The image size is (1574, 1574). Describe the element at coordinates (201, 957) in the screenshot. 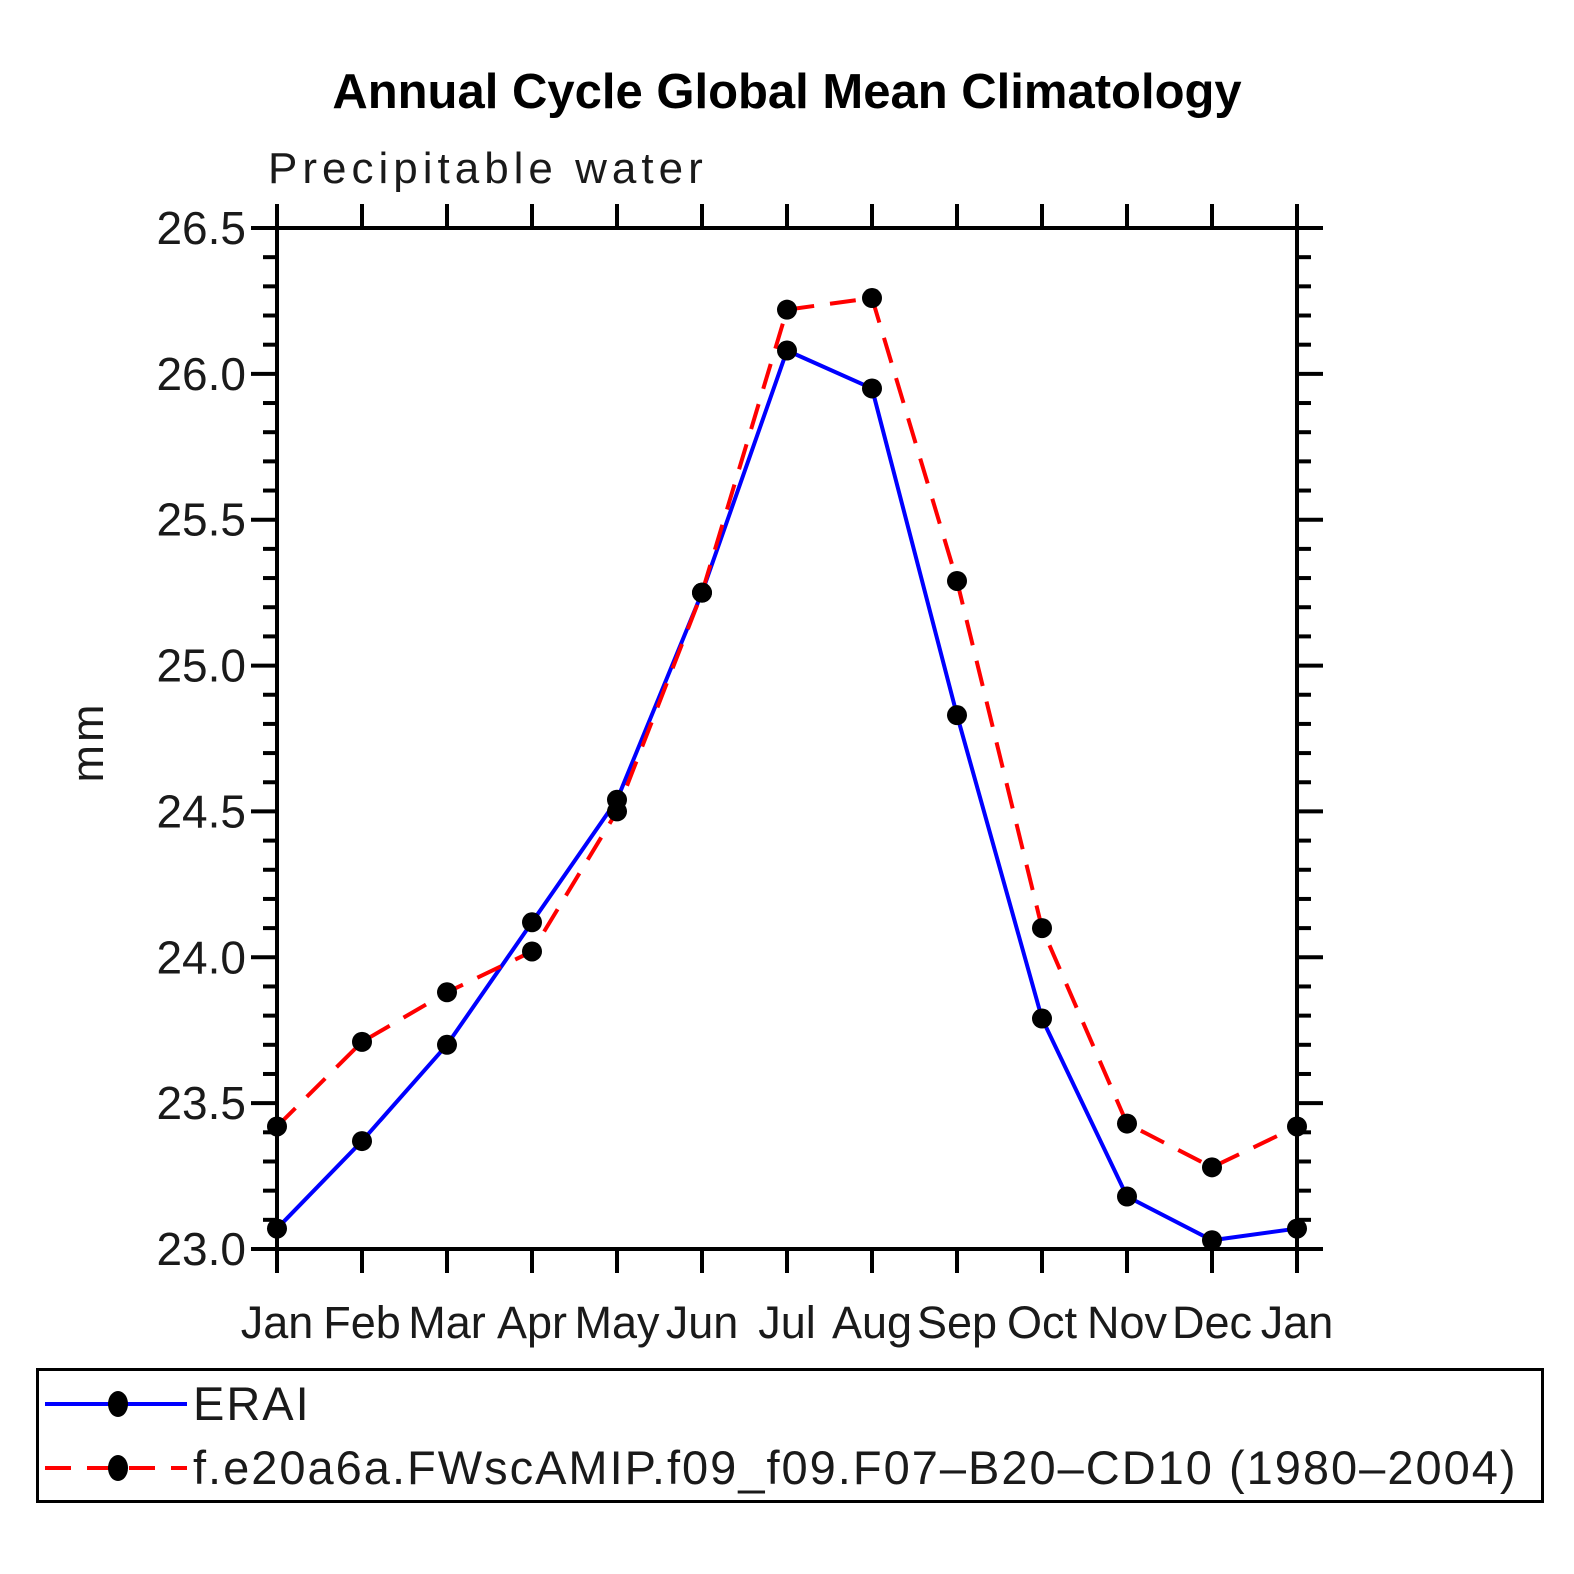

I see `y-tick-label: 24.0` at that location.